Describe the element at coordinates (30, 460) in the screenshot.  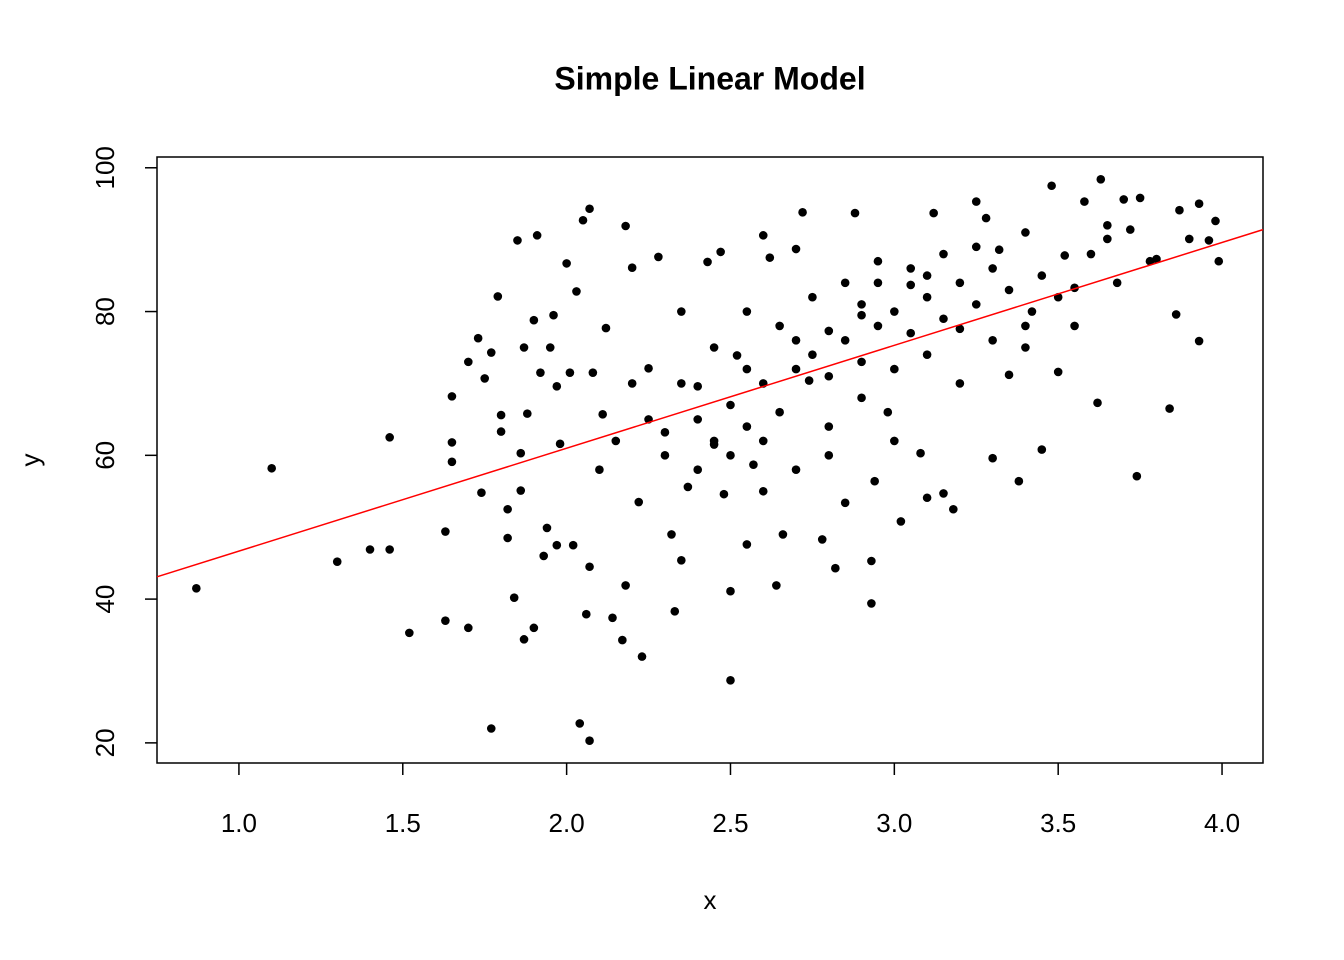
I see `y-axis-label: y` at that location.